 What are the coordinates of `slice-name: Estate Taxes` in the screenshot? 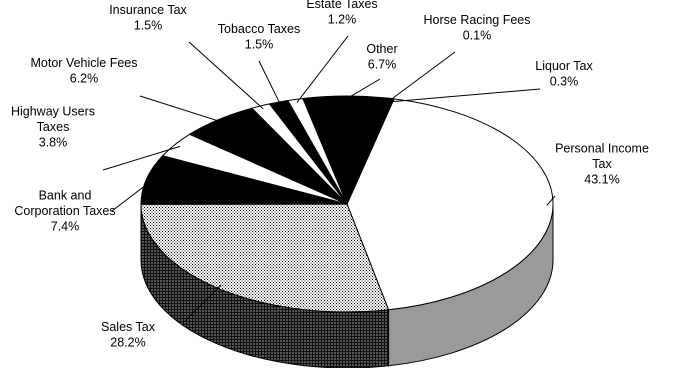 It's located at (341, 5).